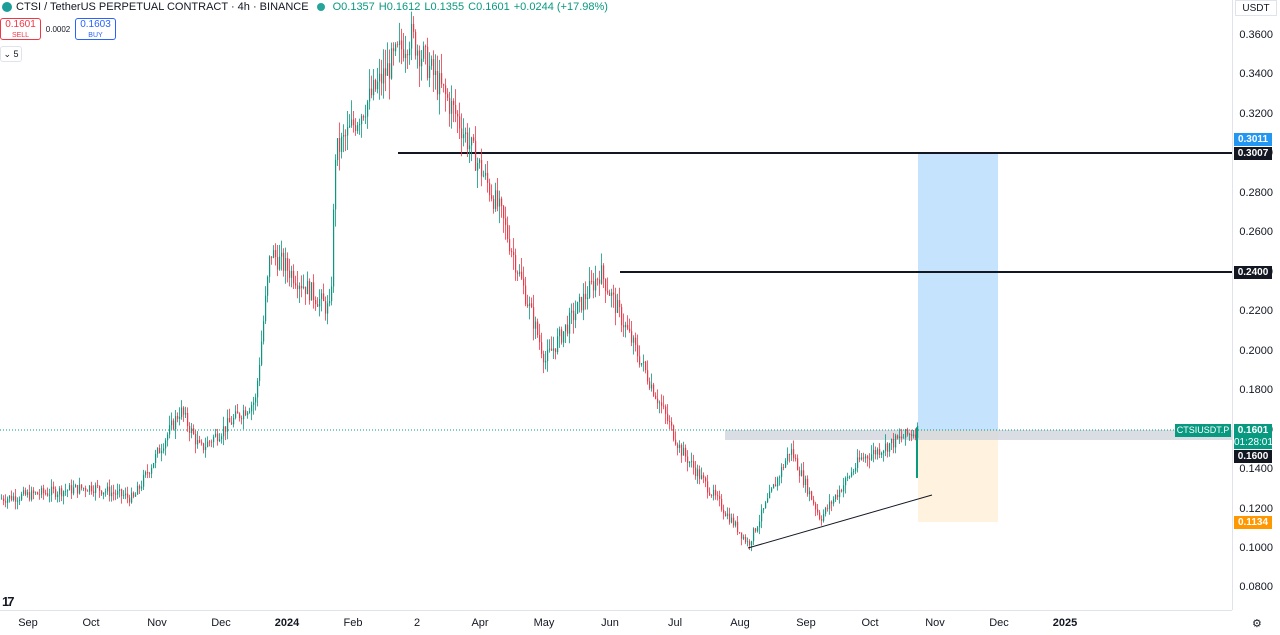 The image size is (1280, 635). Describe the element at coordinates (1253, 430) in the screenshot. I see `last-price-tag: 0.1601` at that location.